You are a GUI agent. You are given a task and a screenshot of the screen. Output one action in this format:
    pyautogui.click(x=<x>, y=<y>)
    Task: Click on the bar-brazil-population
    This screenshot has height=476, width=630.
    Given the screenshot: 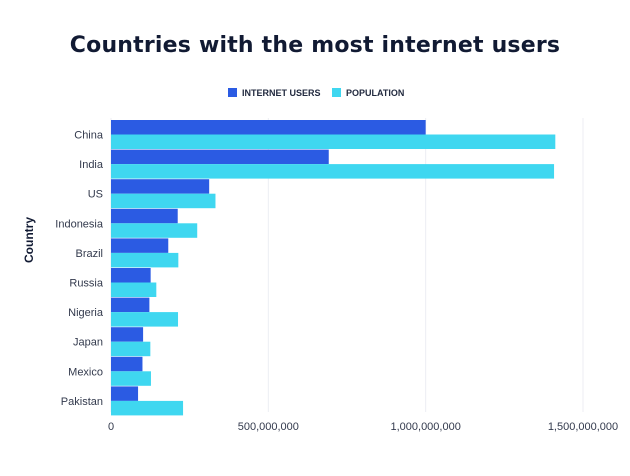 What is the action you would take?
    pyautogui.click(x=145, y=260)
    